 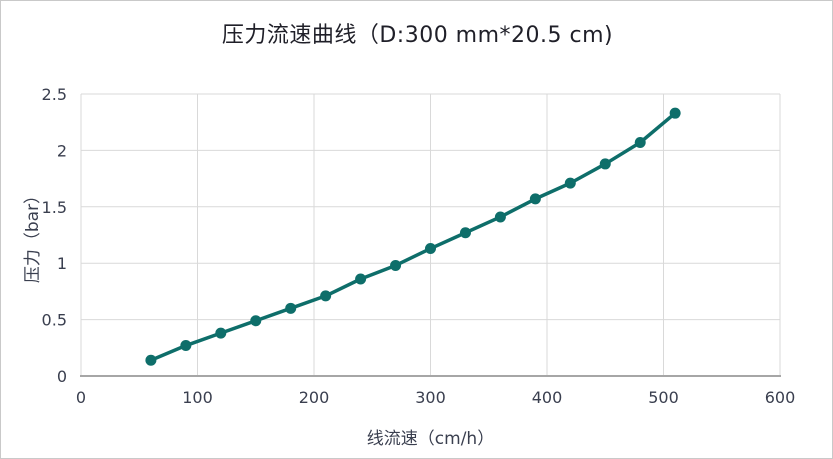 What do you see at coordinates (547, 397) in the screenshot?
I see `x-tick-label: 400` at bounding box center [547, 397].